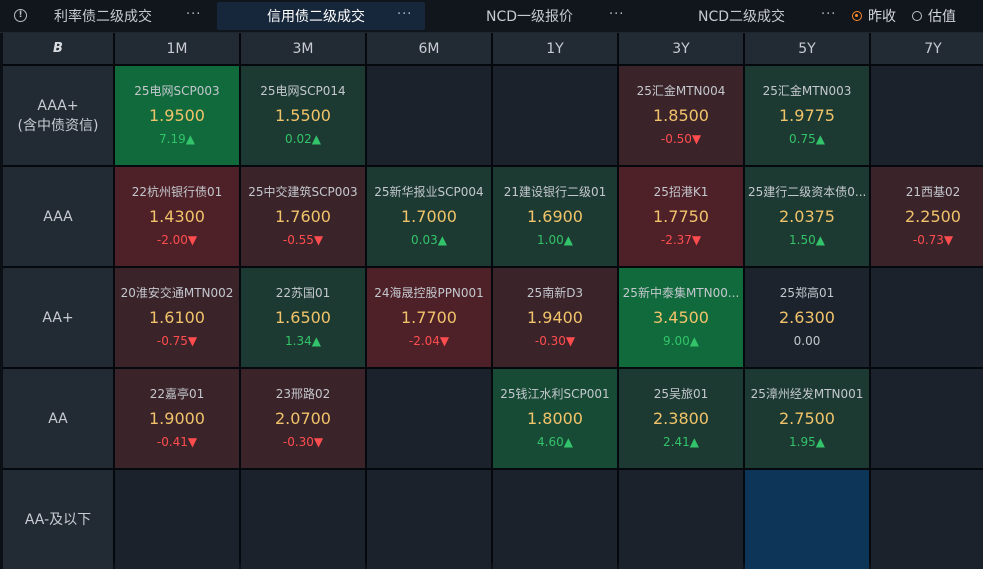  Describe the element at coordinates (58, 317) in the screenshot. I see `rating-row-header: AA+` at that location.